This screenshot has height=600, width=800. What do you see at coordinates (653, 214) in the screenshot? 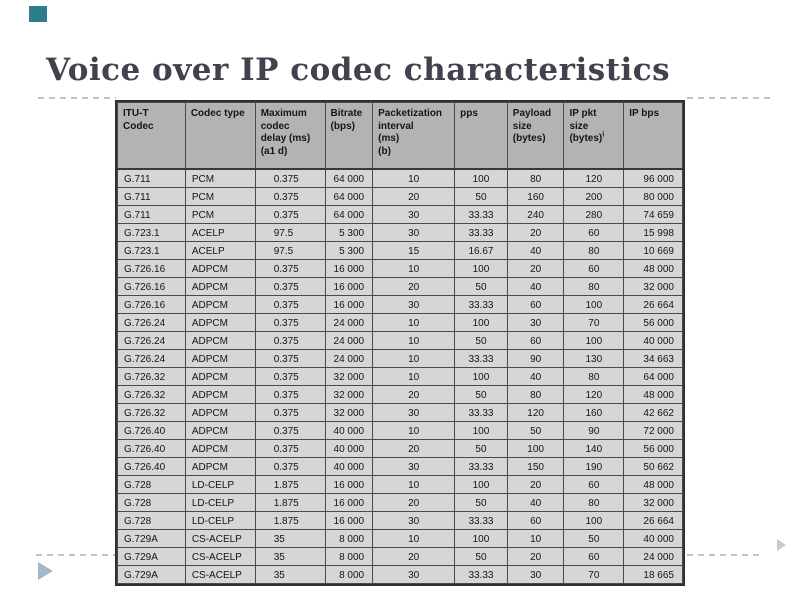
I see `table-cell: 74 659` at bounding box center [653, 214].